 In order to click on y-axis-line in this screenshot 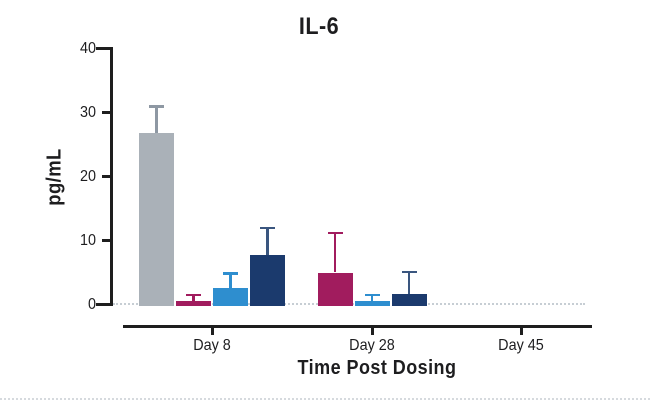, I will do `click(111, 176)`.